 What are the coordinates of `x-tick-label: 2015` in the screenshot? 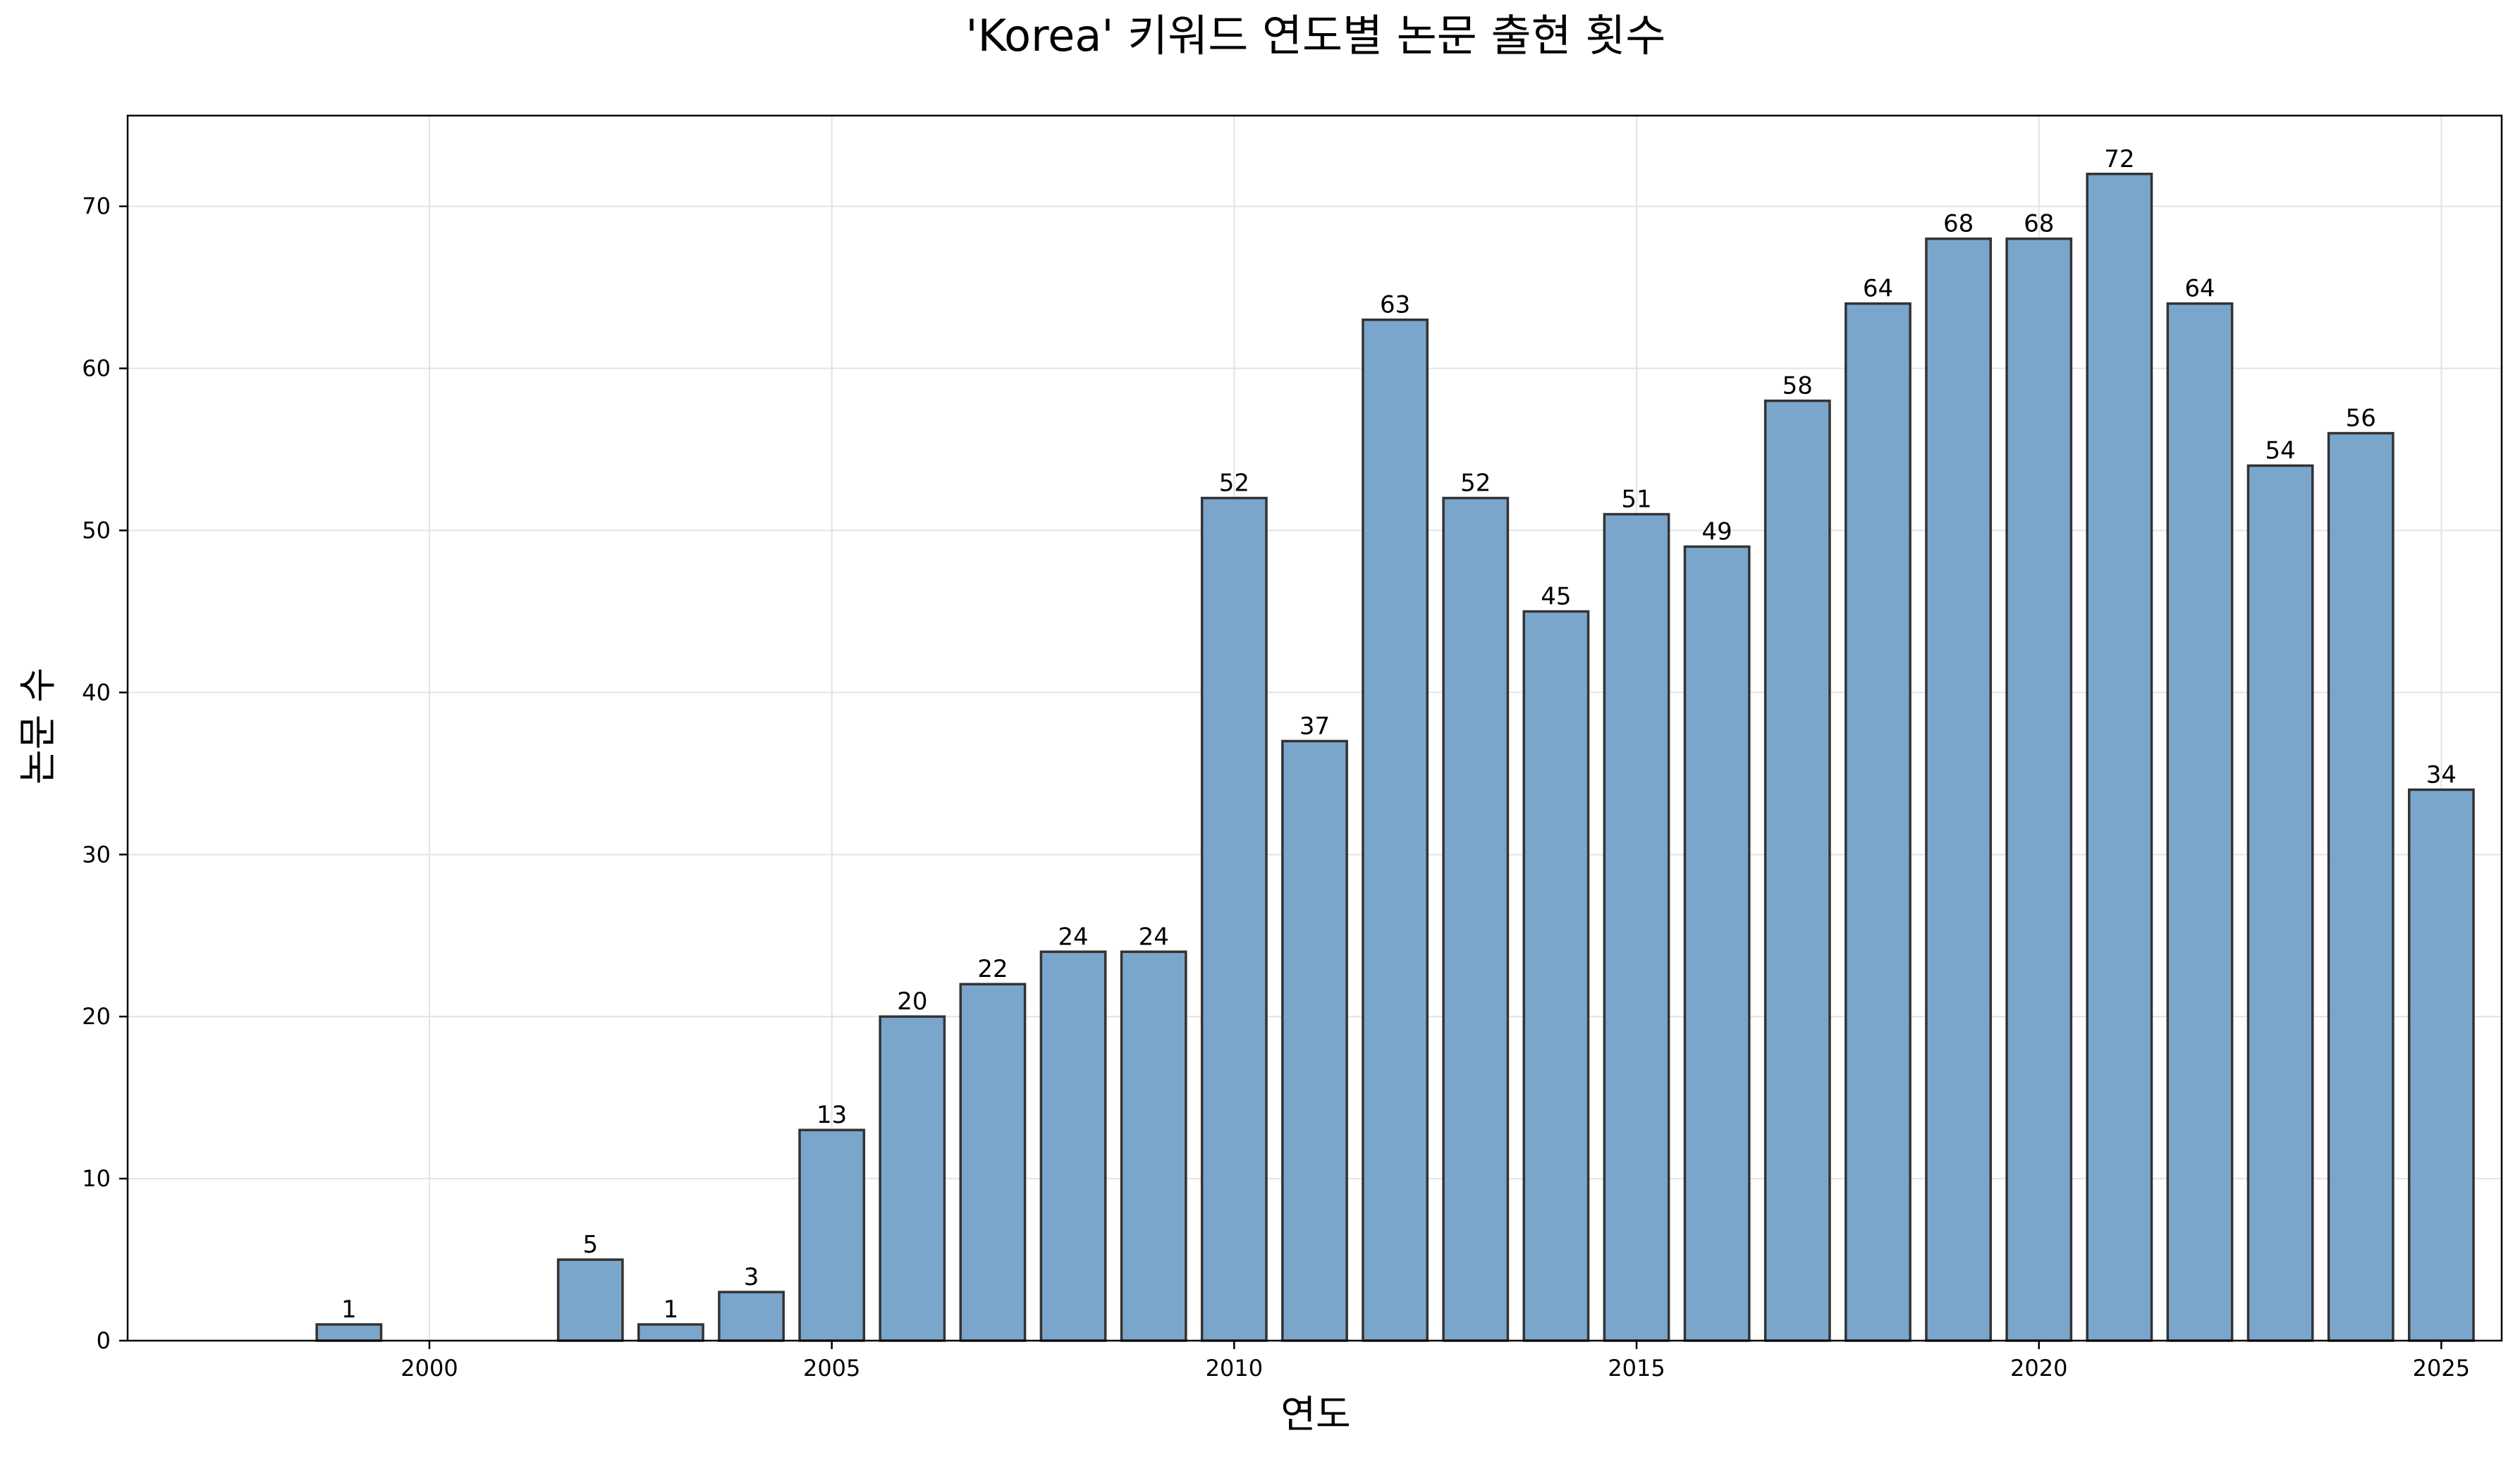 It's located at (1636, 1368).